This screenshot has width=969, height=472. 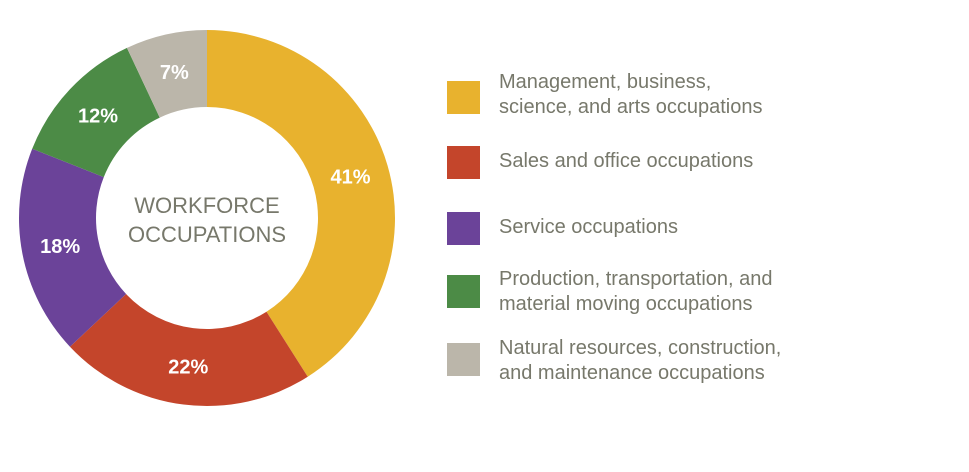 What do you see at coordinates (631, 107) in the screenshot?
I see `legend-label-line: science, and arts occupations` at bounding box center [631, 107].